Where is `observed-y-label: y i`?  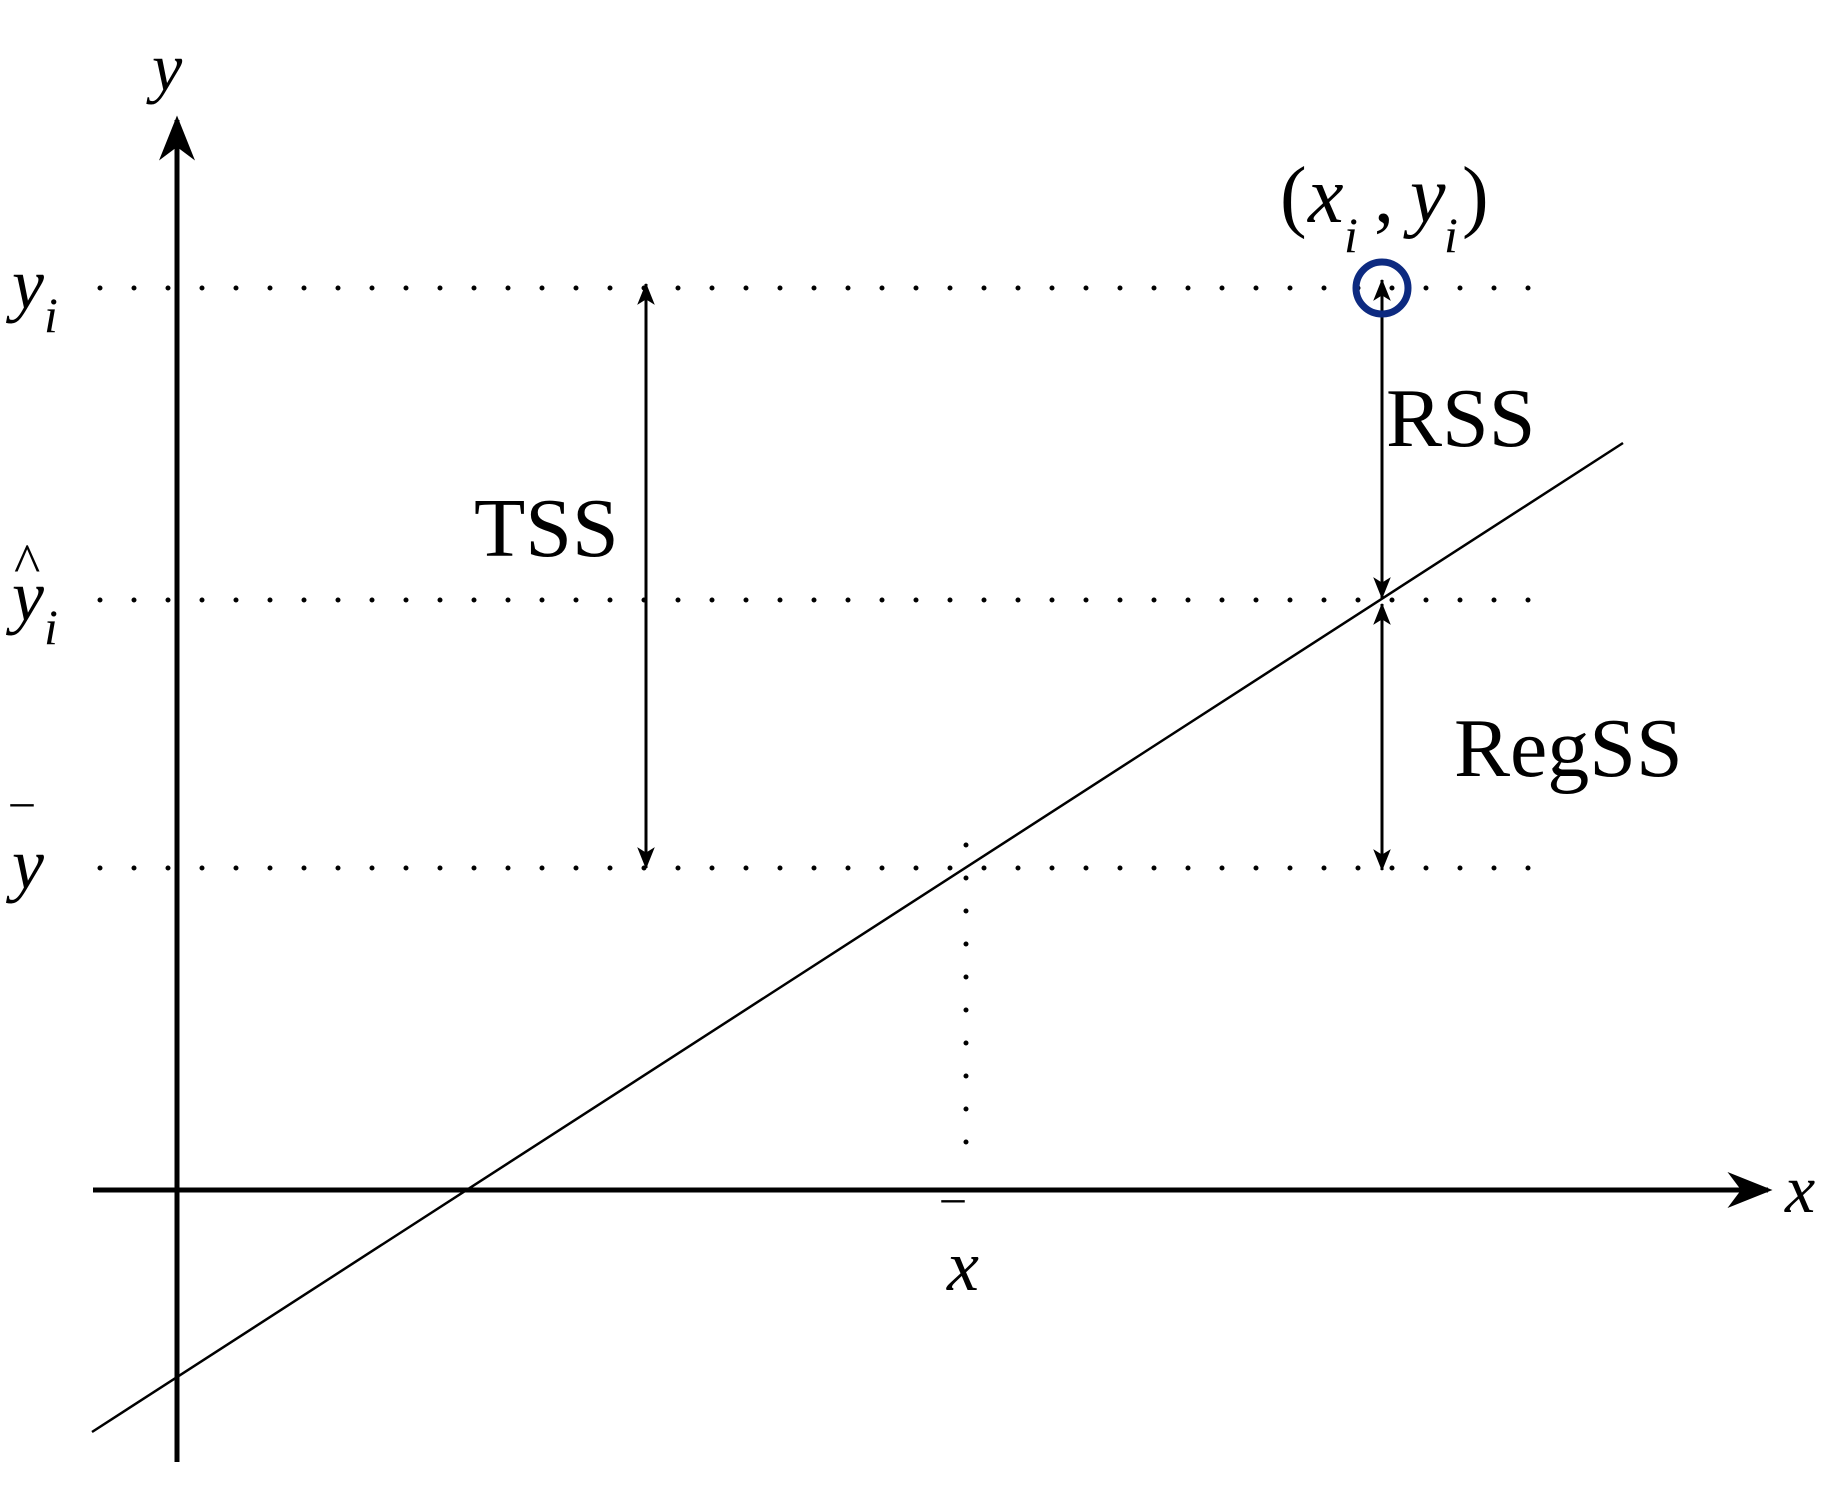
observed-y-label: y i is located at coordinates (31, 293).